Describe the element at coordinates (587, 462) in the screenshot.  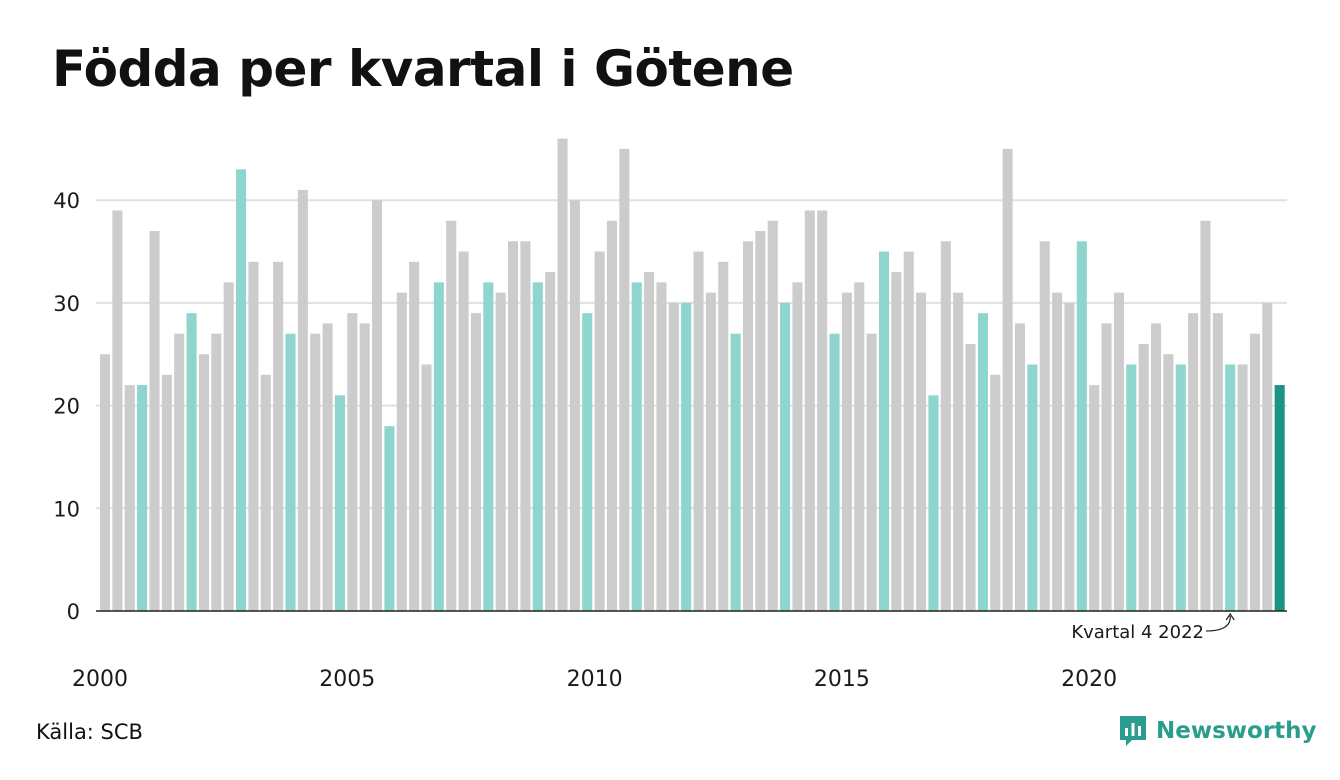
I see `bar: 2009 Q4: 29` at that location.